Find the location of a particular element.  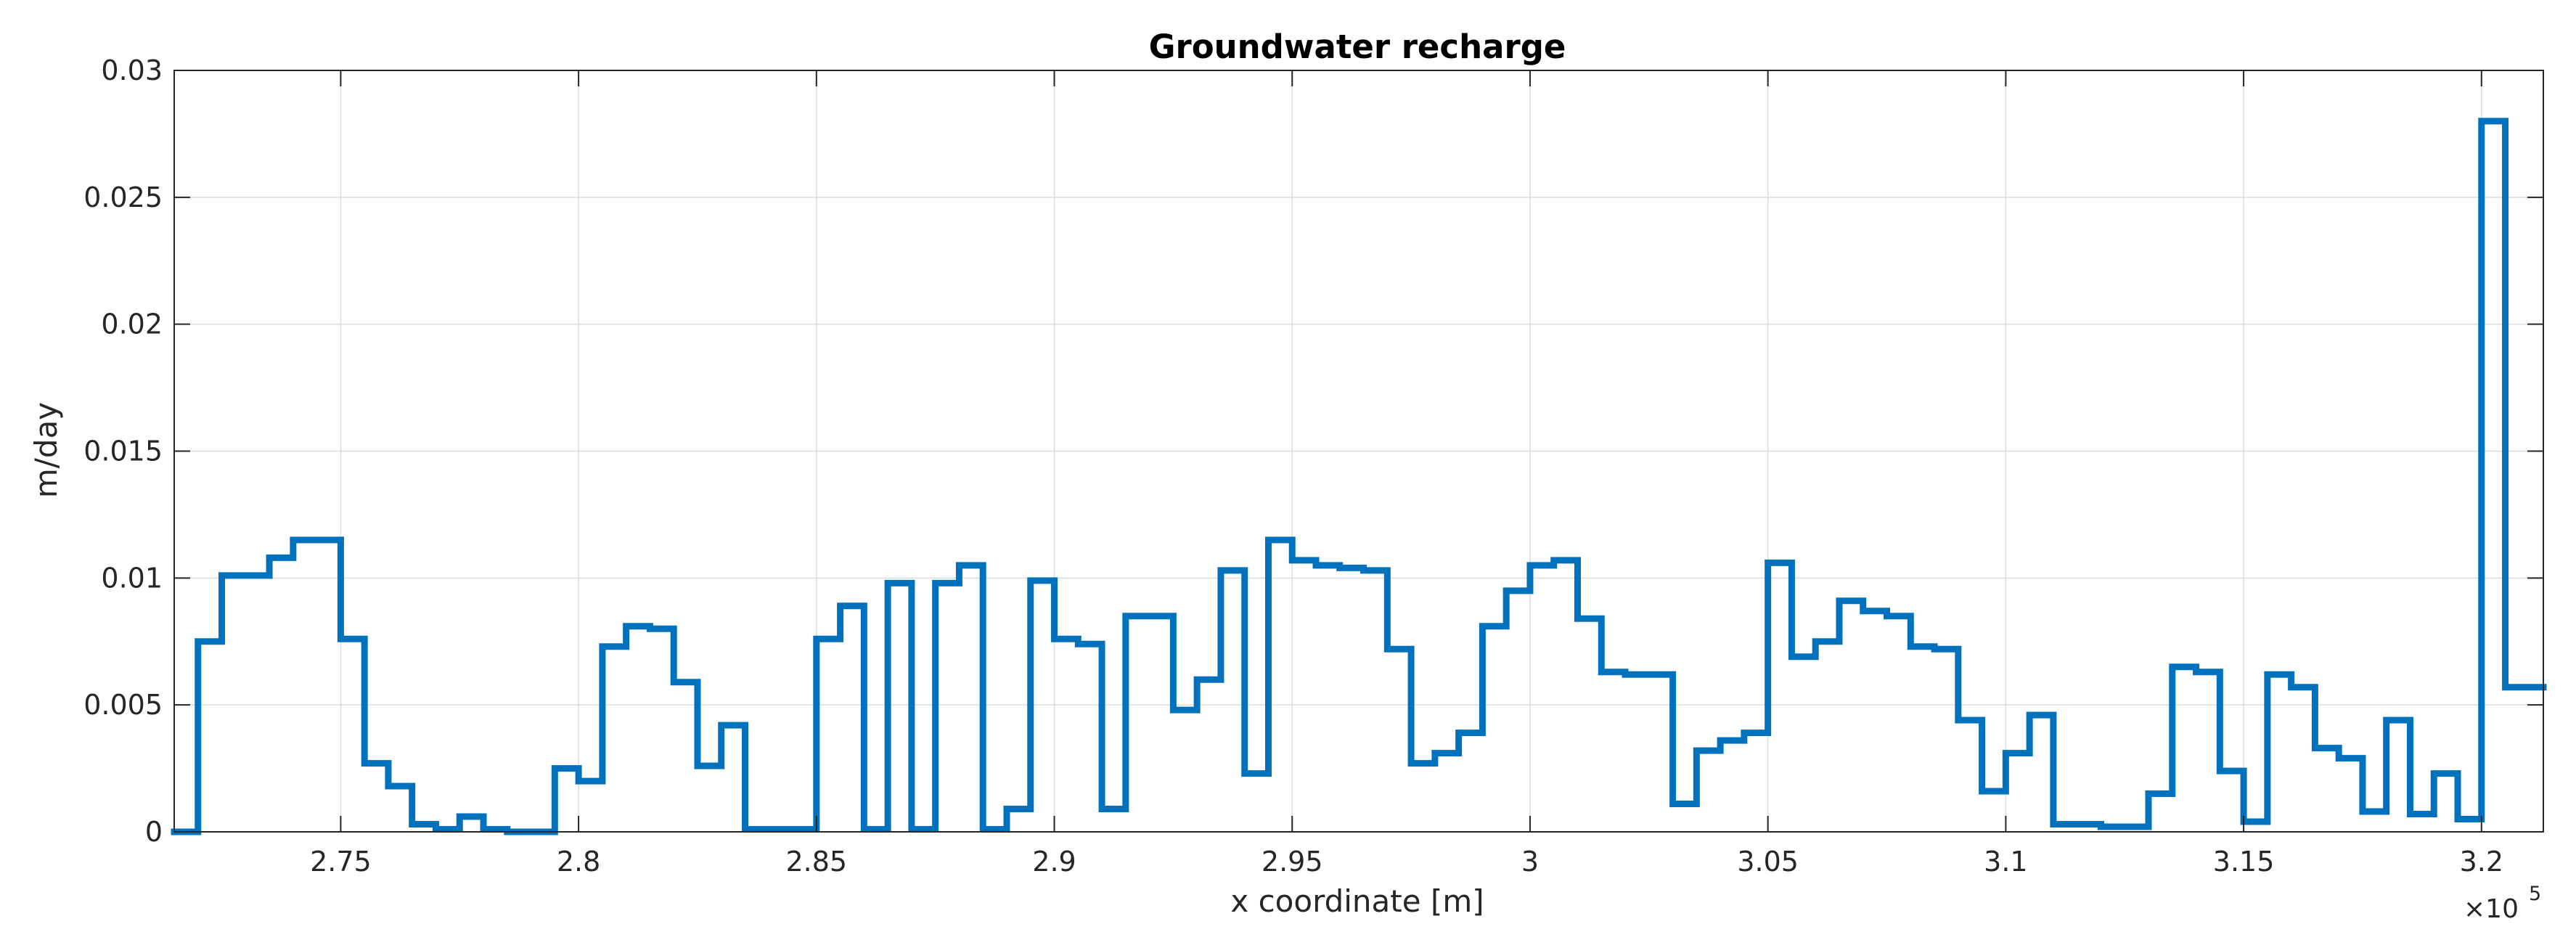

x-exponent-base: ×10 is located at coordinates (2491, 909).